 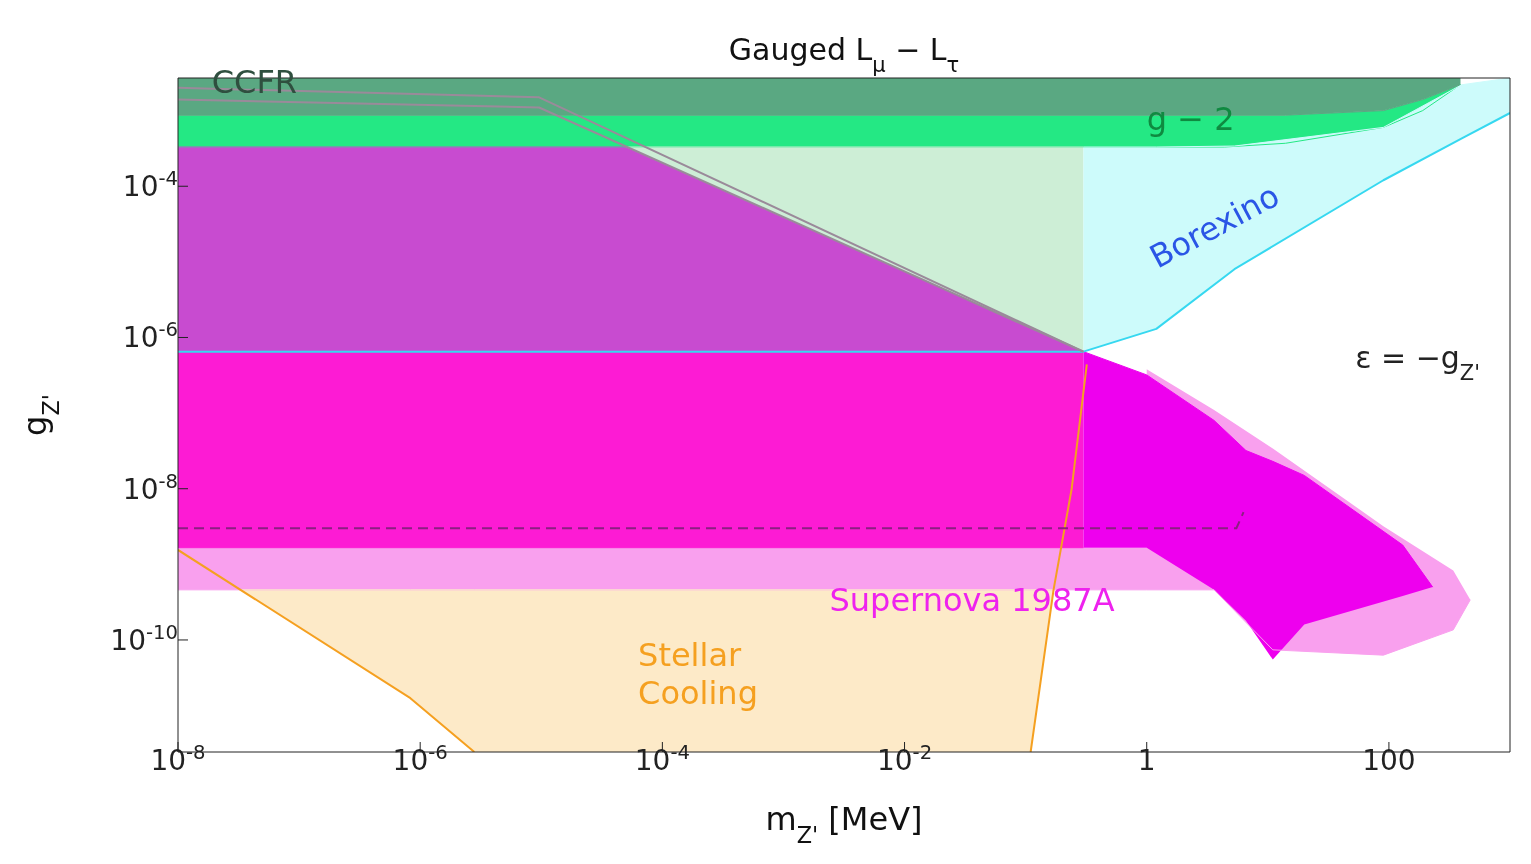 I want to click on x-axis-title: m$_{Z'}$ [MeV], so click(x=844, y=824).